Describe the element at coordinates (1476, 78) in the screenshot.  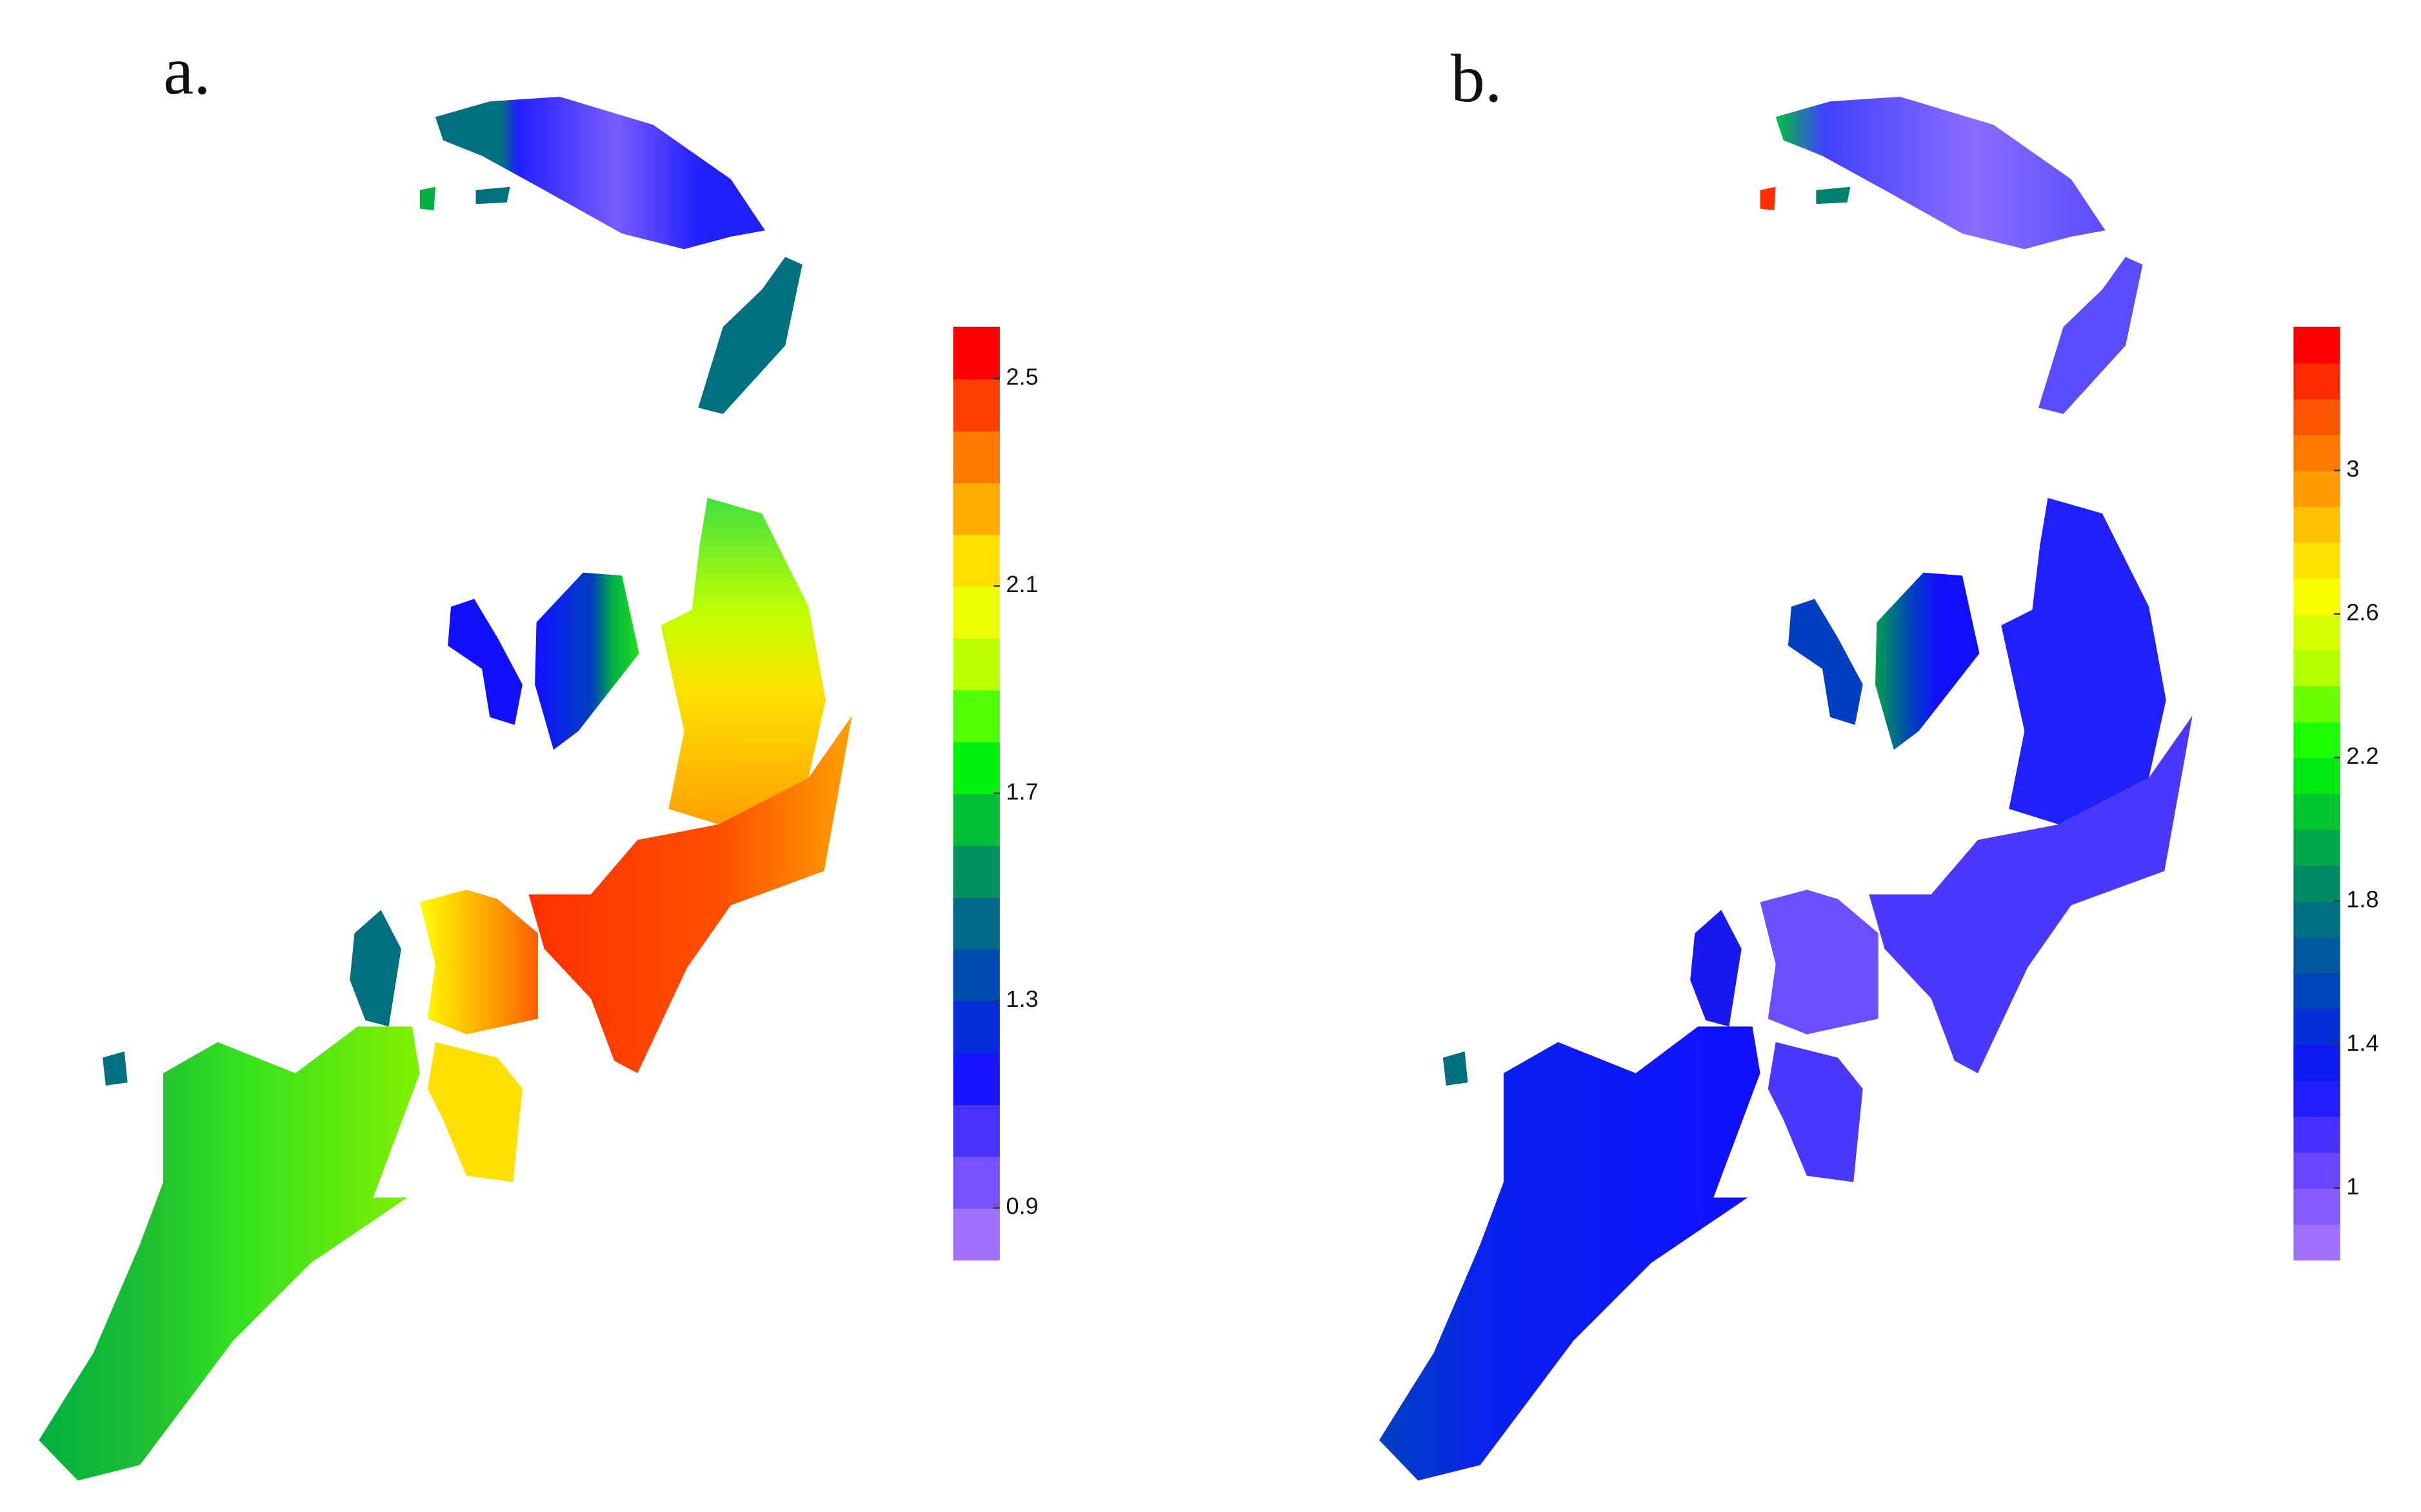
I see `panel-label: b.` at that location.